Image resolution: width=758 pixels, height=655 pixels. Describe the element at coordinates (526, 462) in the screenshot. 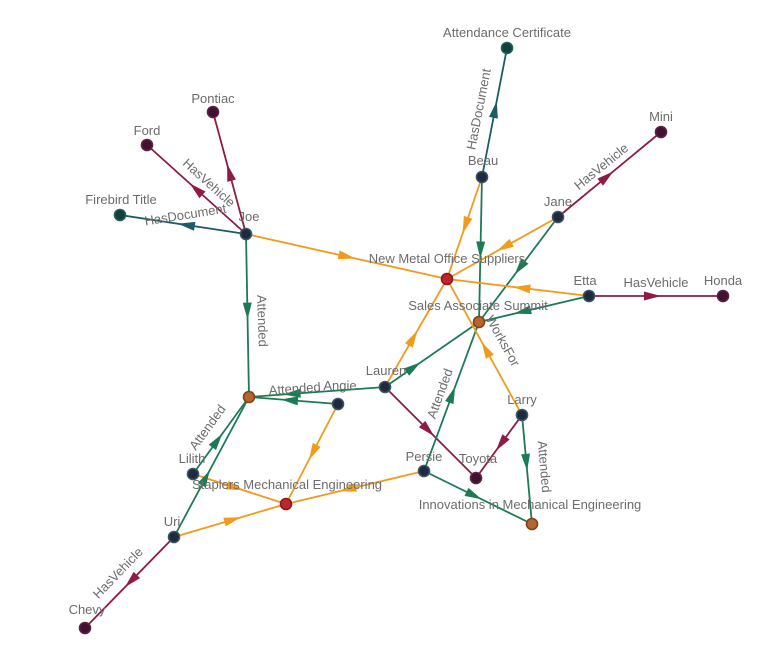

I see `edge-arrow-larry-innovations-in-mechanical-engineering` at that location.